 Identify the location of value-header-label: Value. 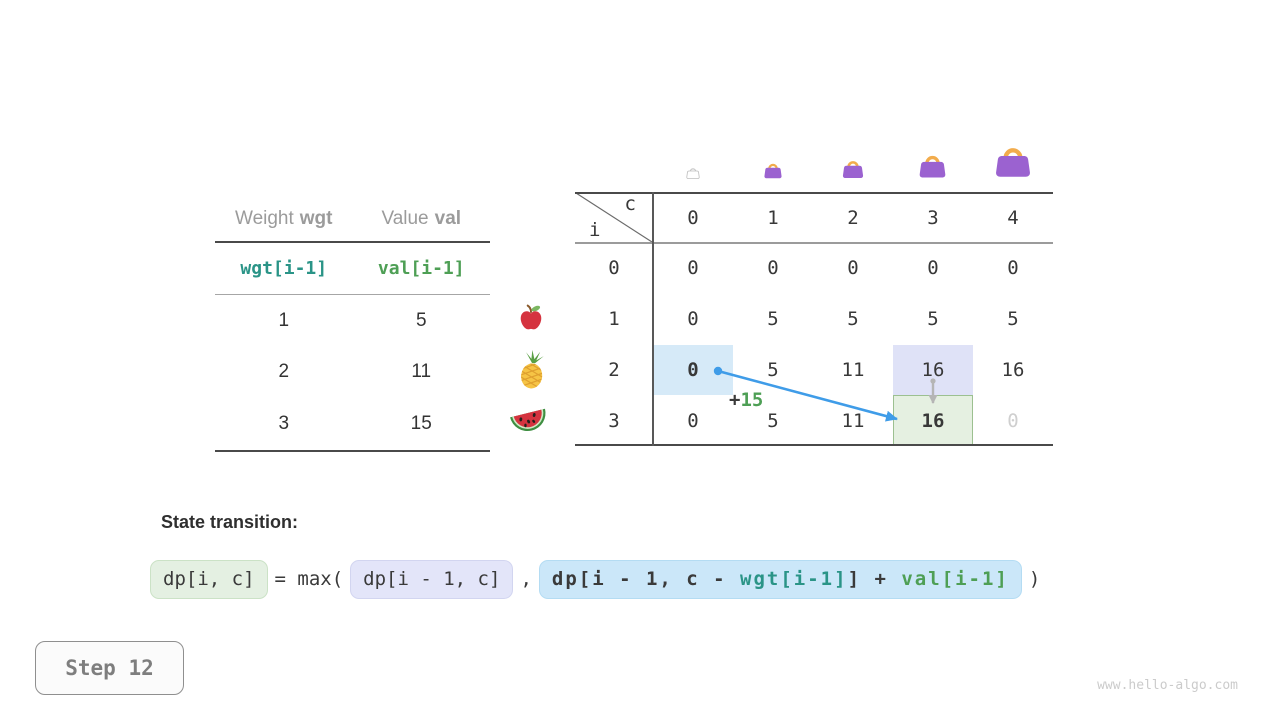
(405, 218).